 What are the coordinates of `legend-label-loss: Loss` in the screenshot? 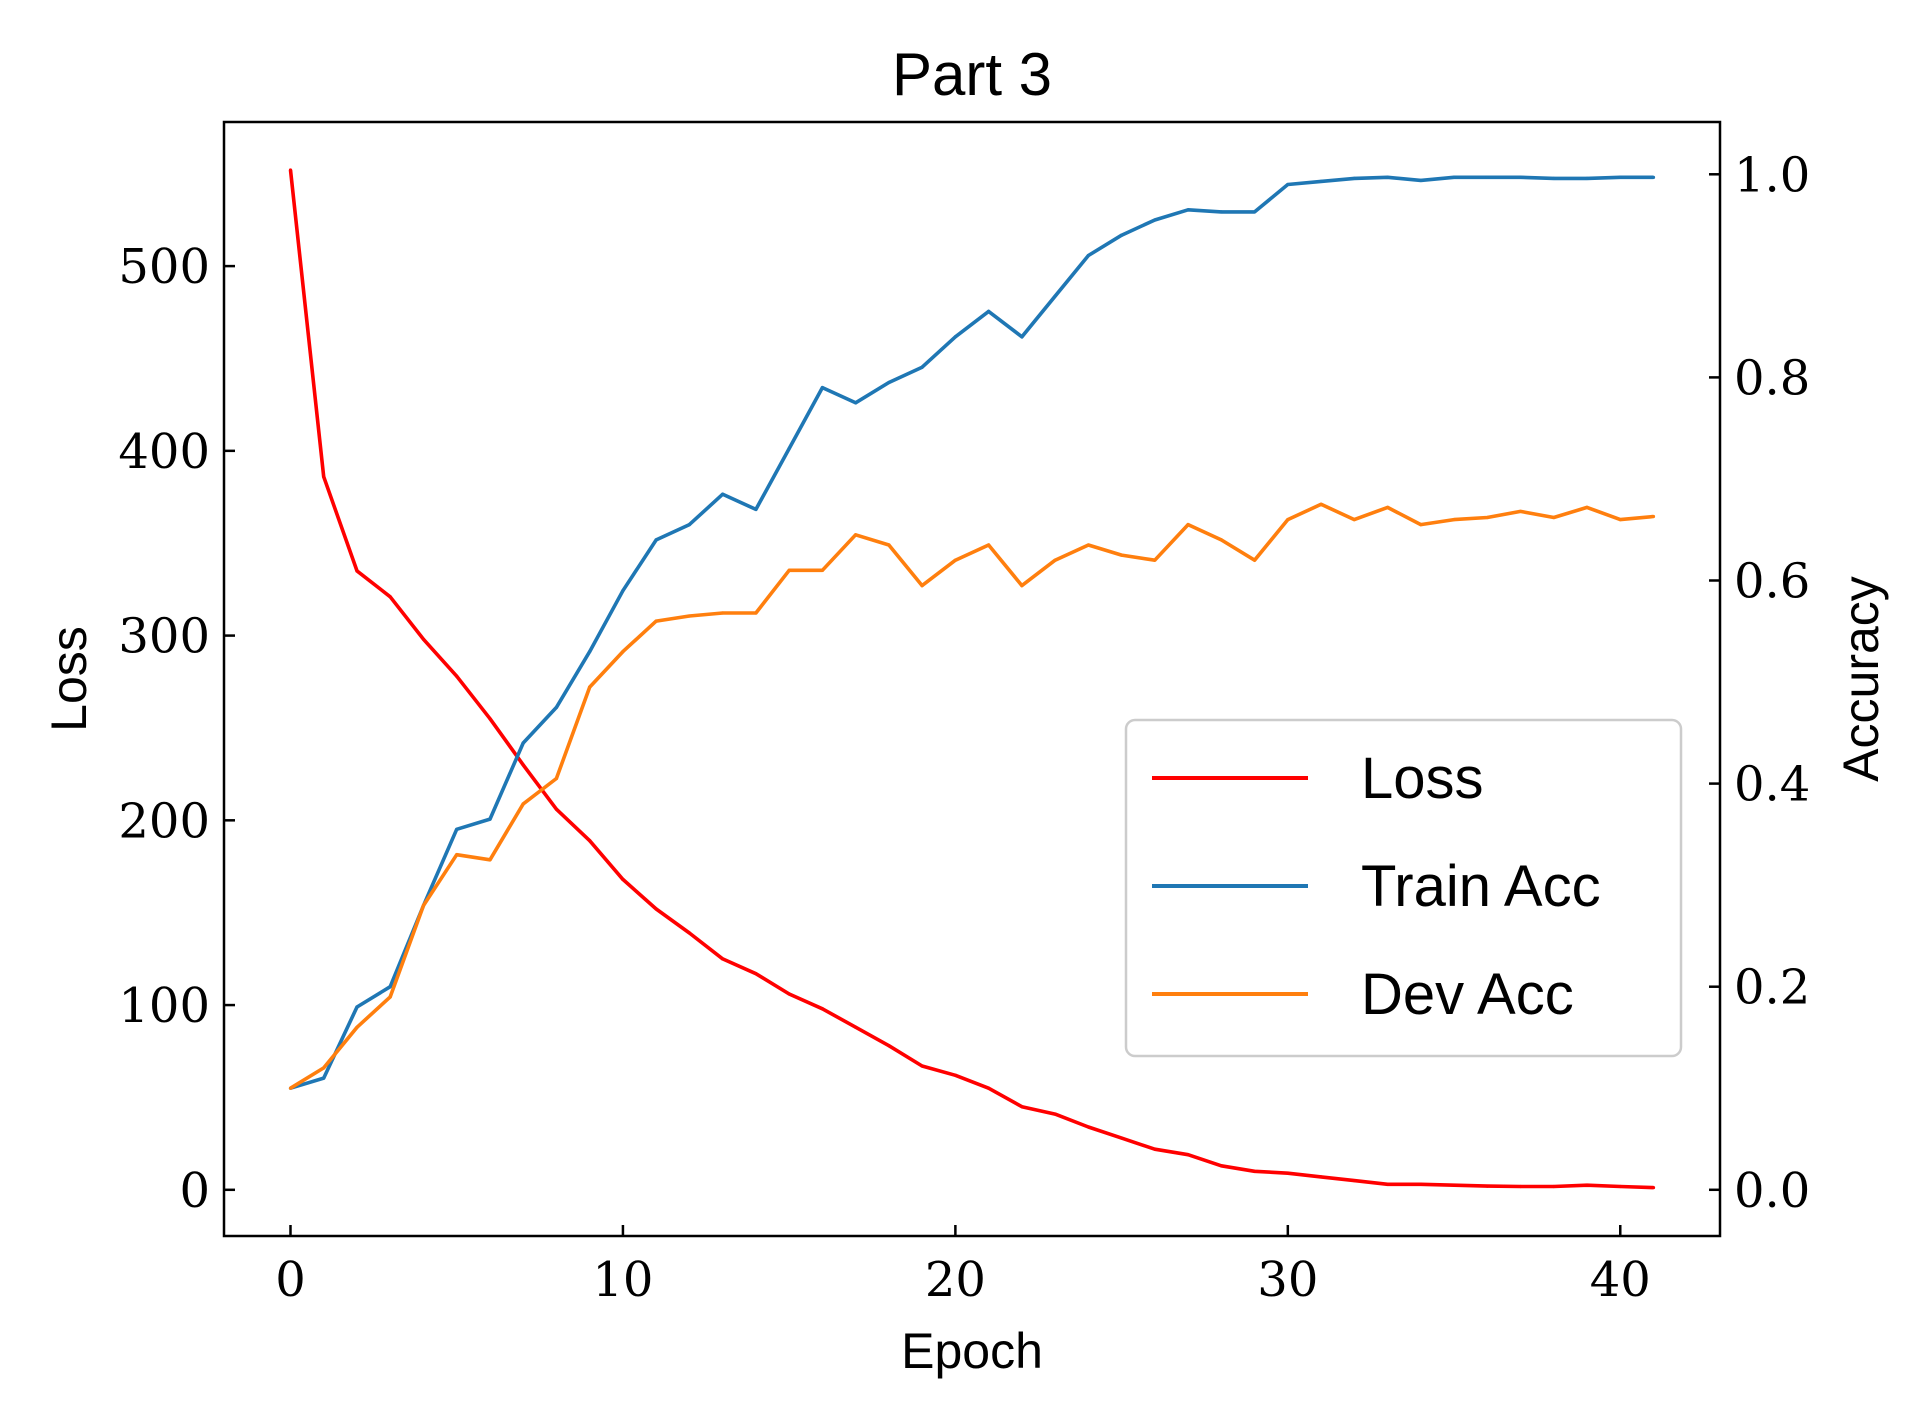 It's located at (1422, 778).